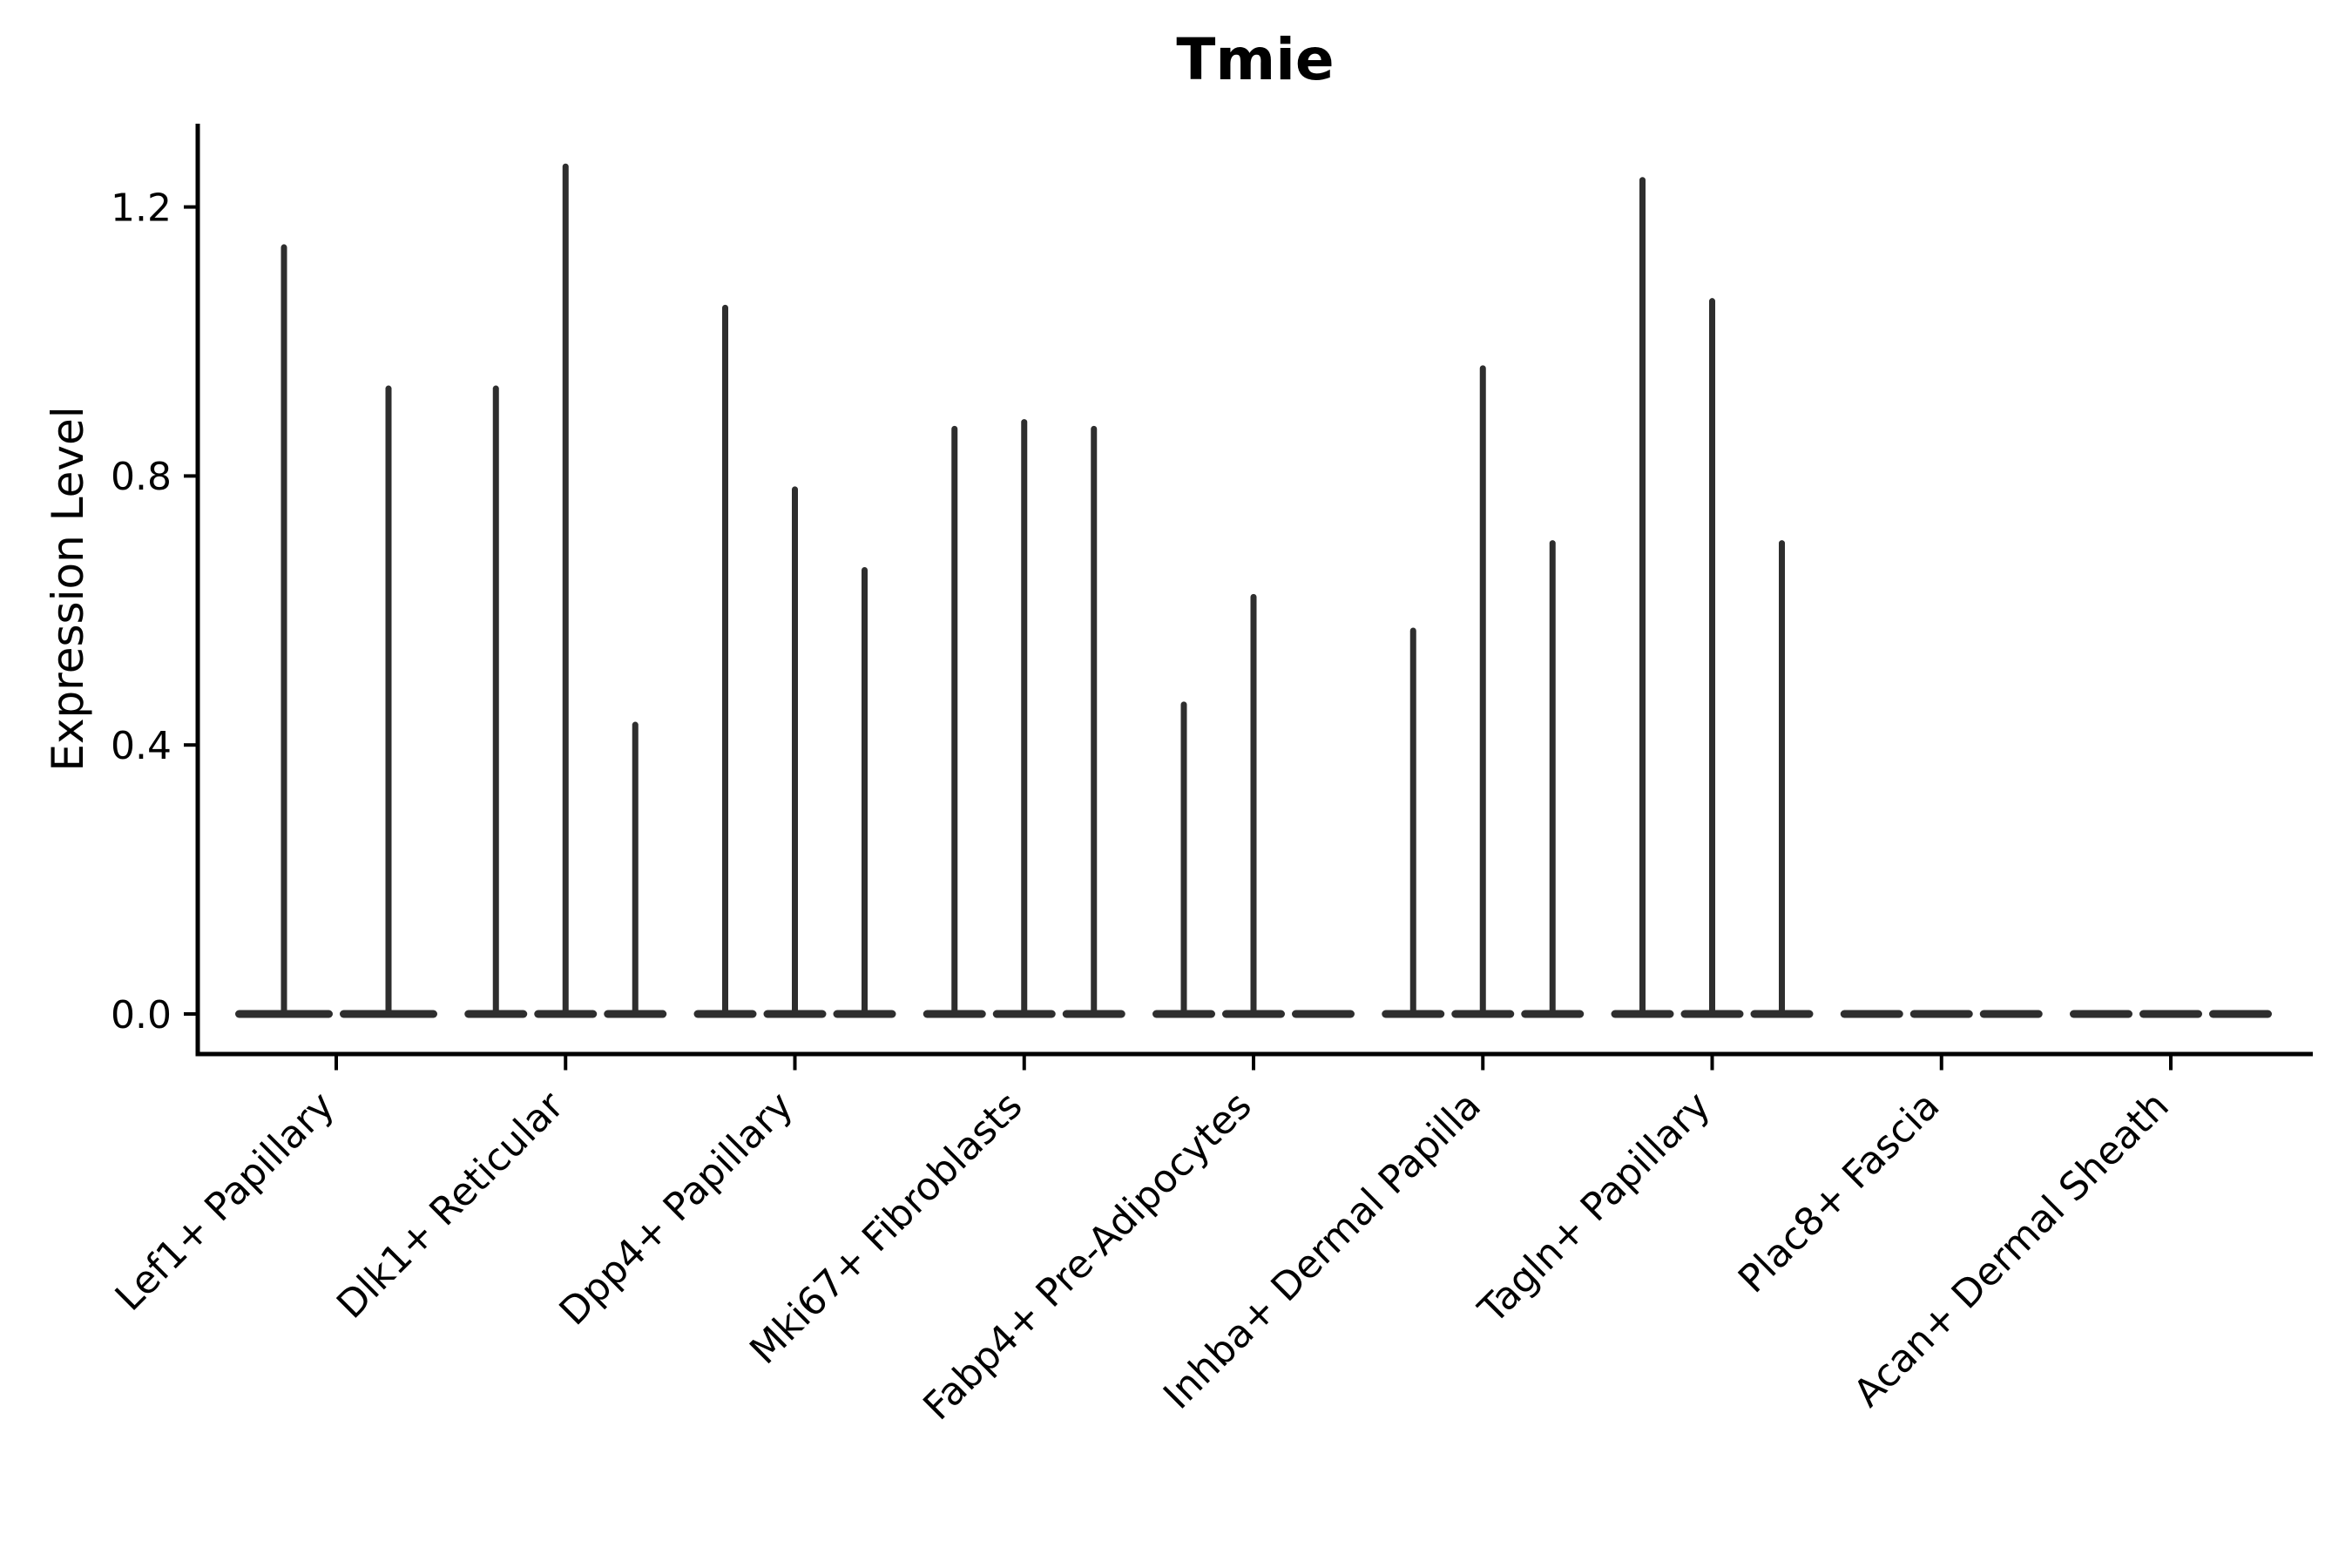 Image resolution: width=2352 pixels, height=1568 pixels. What do you see at coordinates (141, 208) in the screenshot?
I see `y-tick-label: 1.2` at bounding box center [141, 208].